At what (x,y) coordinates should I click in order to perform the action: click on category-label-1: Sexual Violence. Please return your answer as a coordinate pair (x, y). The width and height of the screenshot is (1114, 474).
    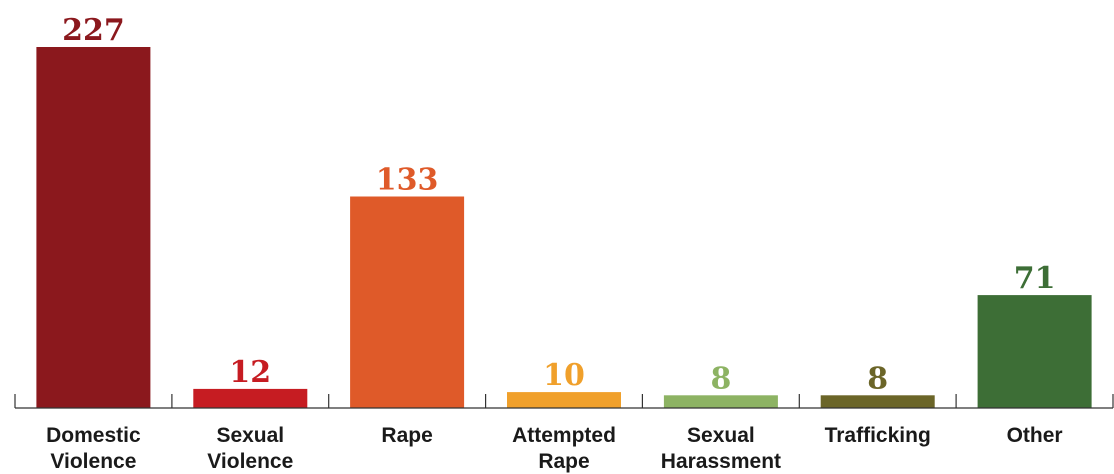
    Looking at the image, I should click on (250, 448).